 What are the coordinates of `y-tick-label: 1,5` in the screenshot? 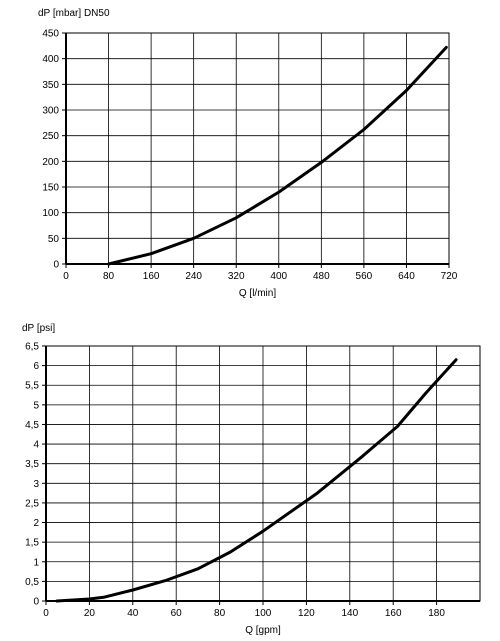 It's located at (32, 543).